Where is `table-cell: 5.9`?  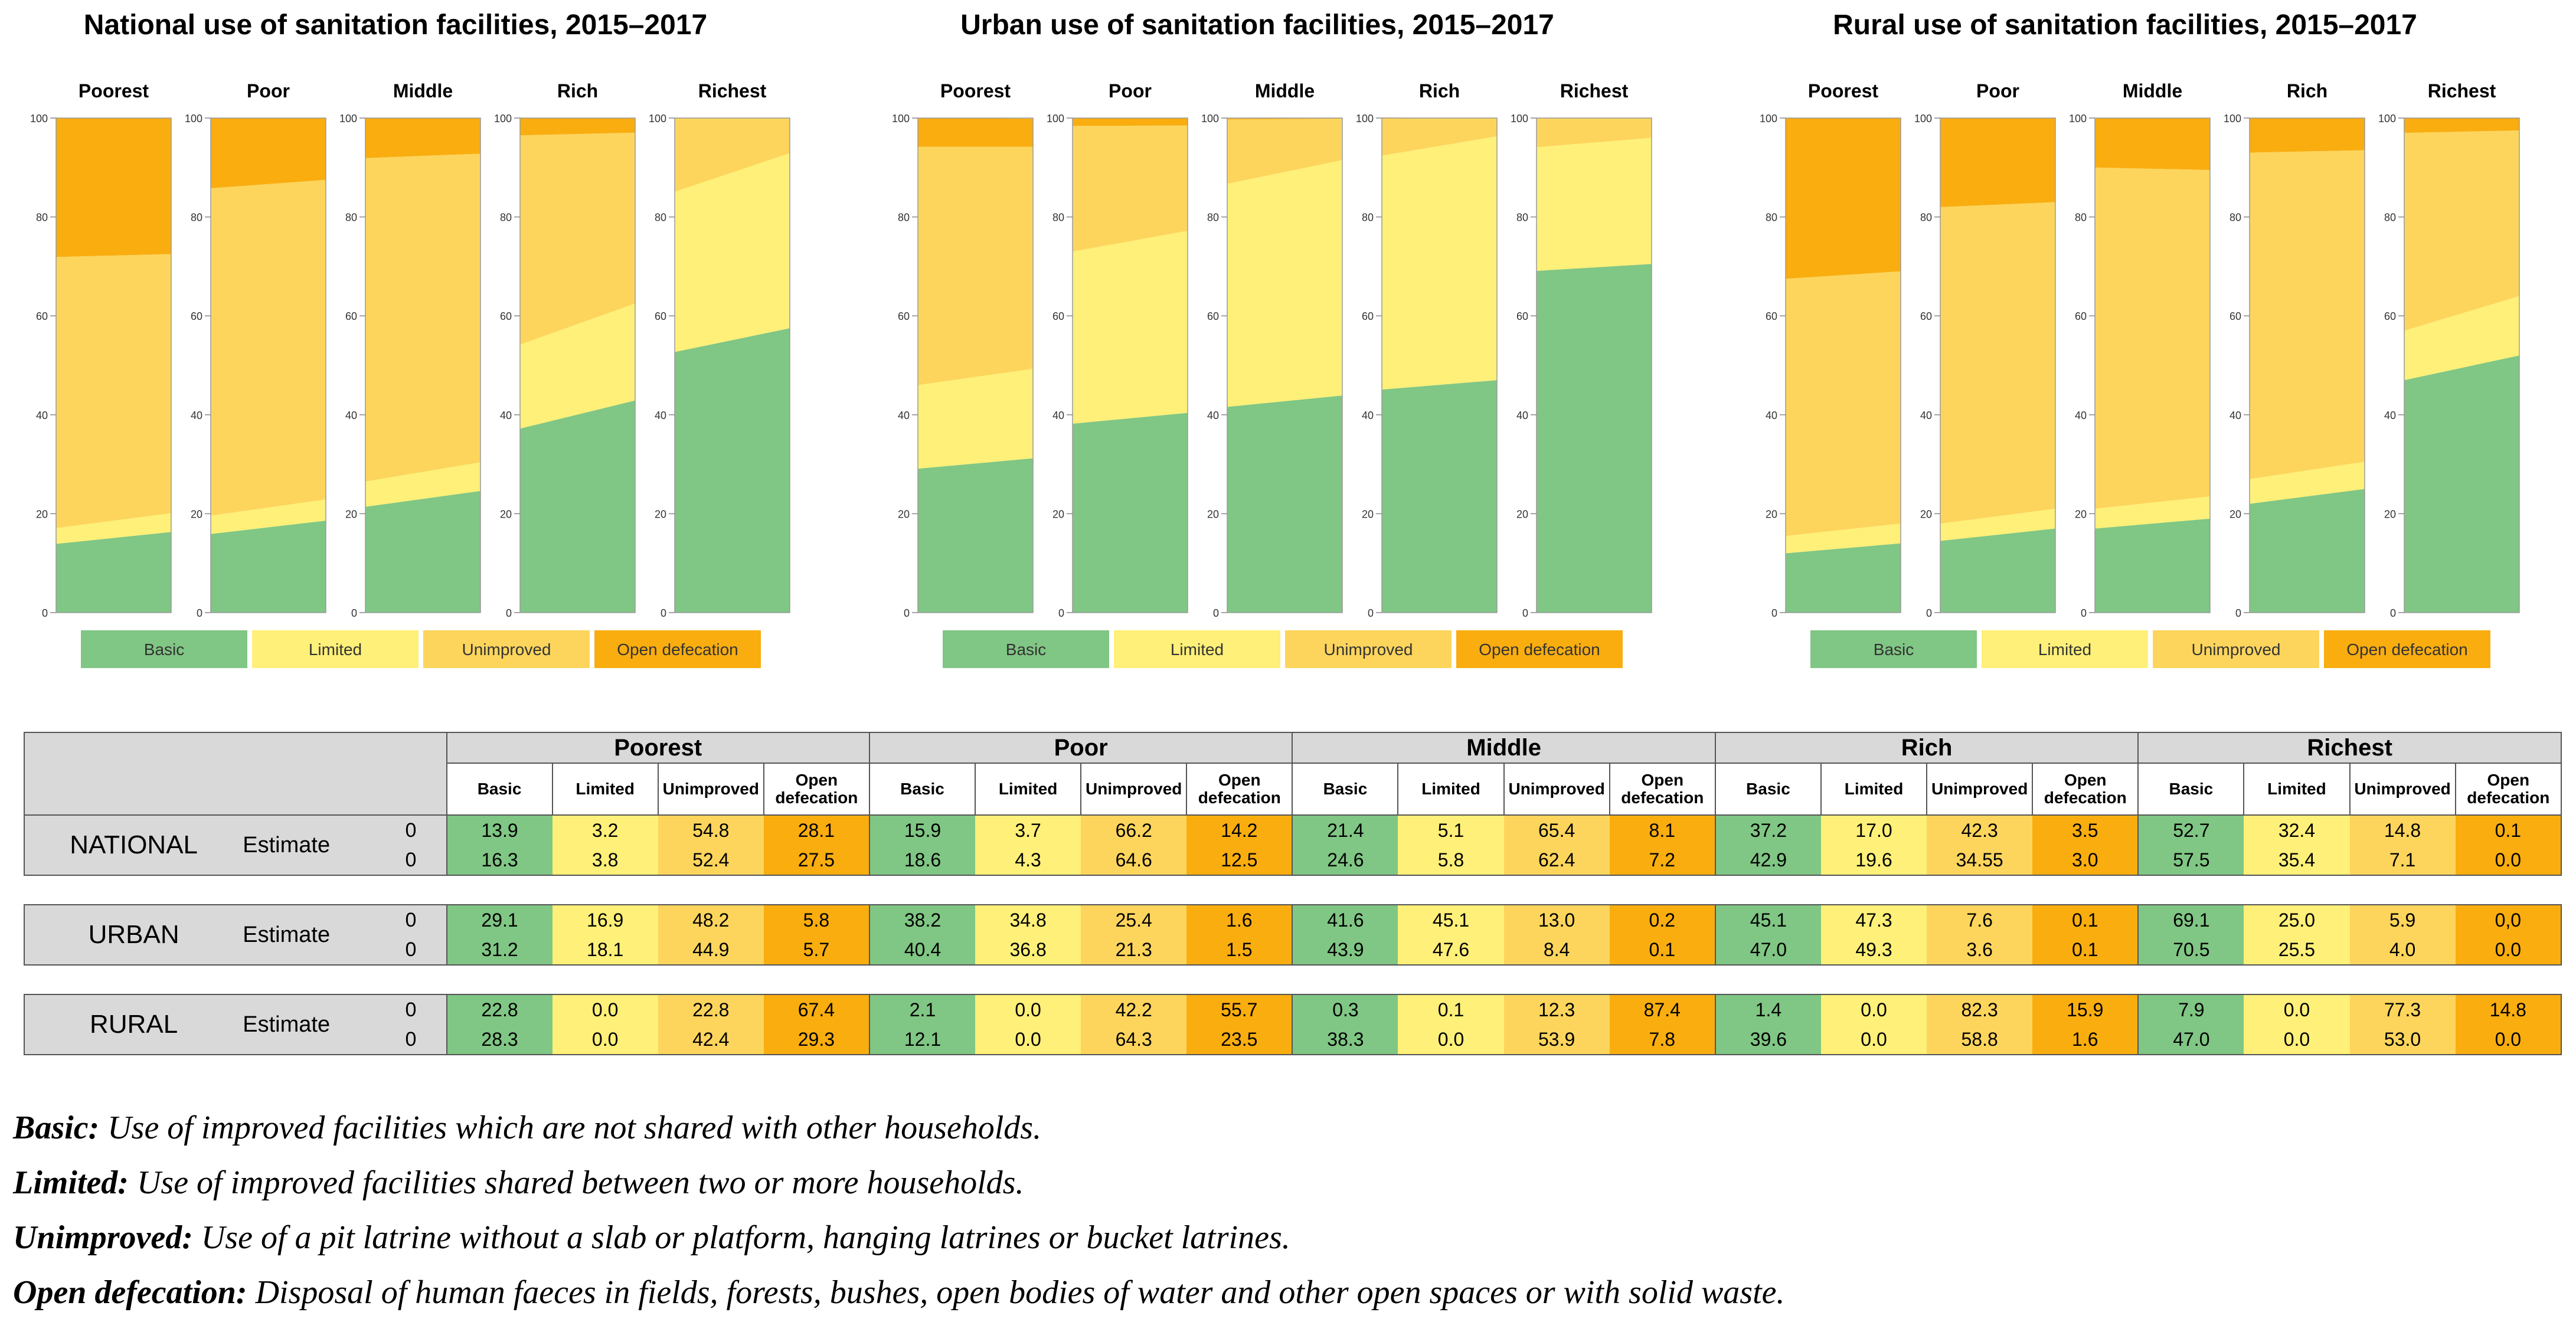 table-cell: 5.9 is located at coordinates (2402, 919).